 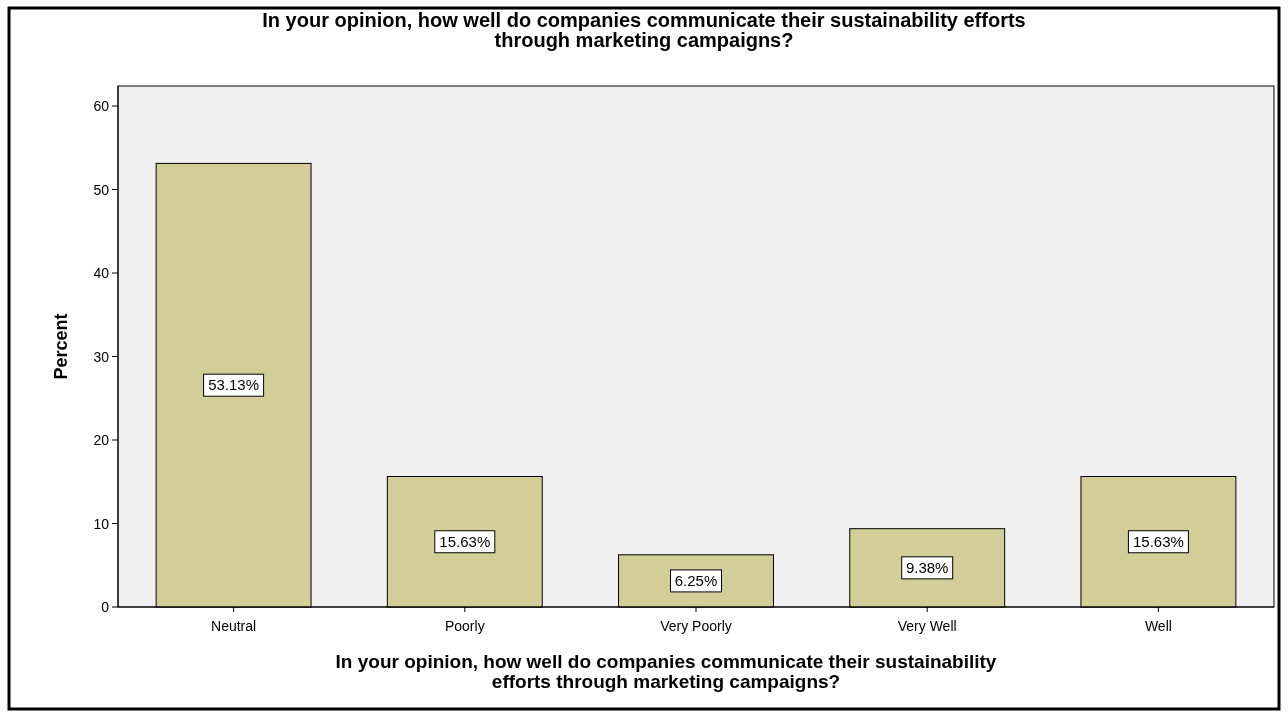 I want to click on y-tick-label: 60, so click(x=101, y=106).